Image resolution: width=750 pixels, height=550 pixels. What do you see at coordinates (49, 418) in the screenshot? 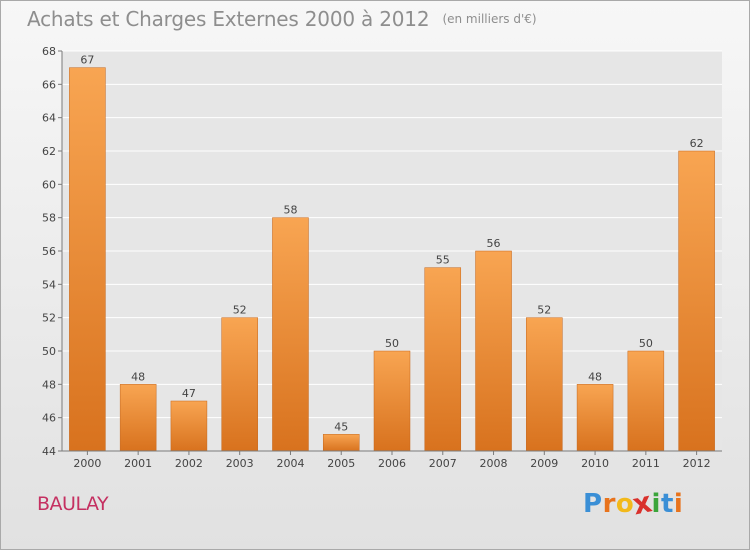
I see `y-tick-label: 46` at bounding box center [49, 418].